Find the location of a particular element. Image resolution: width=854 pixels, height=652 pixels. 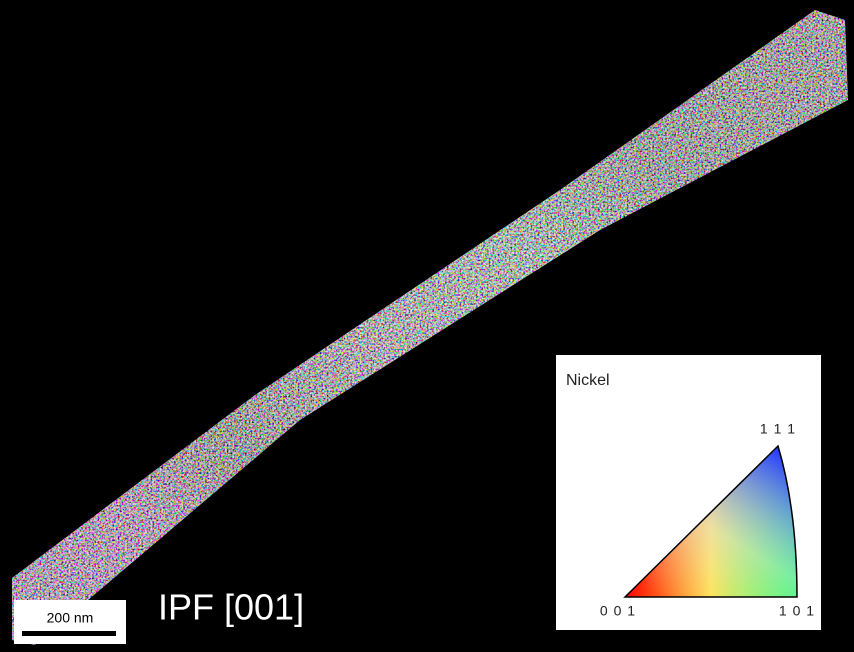

corner-label: 1 0 1 is located at coordinates (797, 611).